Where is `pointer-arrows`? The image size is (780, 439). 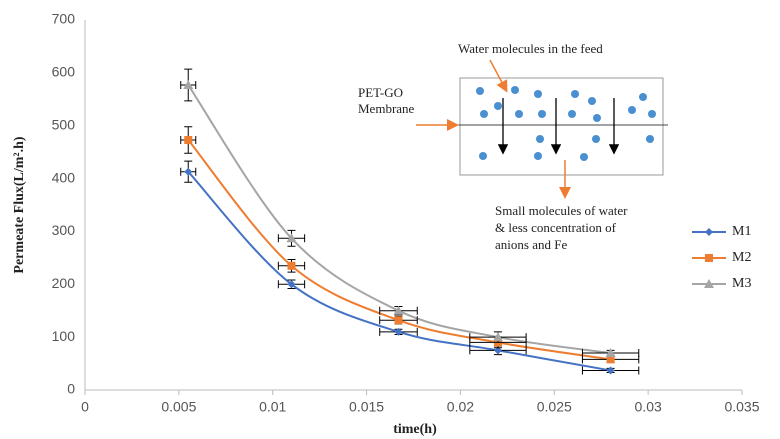
pointer-arrows is located at coordinates (493, 129).